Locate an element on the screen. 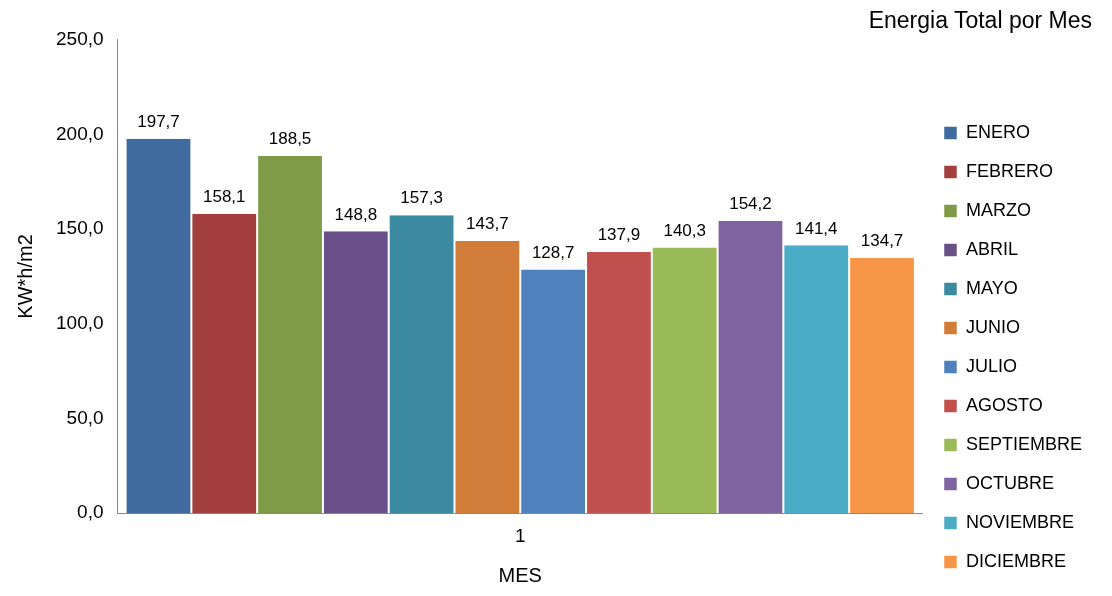 This screenshot has height=596, width=1112. legend-label: MAYO is located at coordinates (991, 287).